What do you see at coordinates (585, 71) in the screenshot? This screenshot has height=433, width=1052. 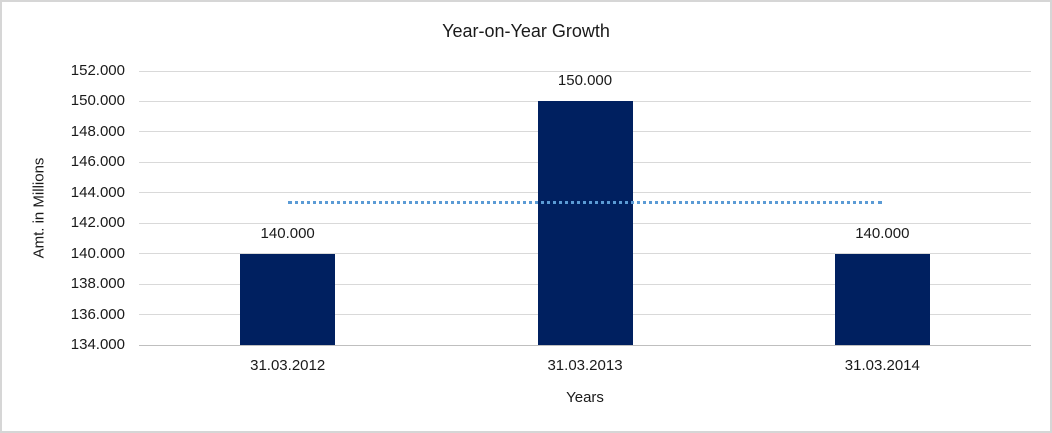 I see `gridline` at bounding box center [585, 71].